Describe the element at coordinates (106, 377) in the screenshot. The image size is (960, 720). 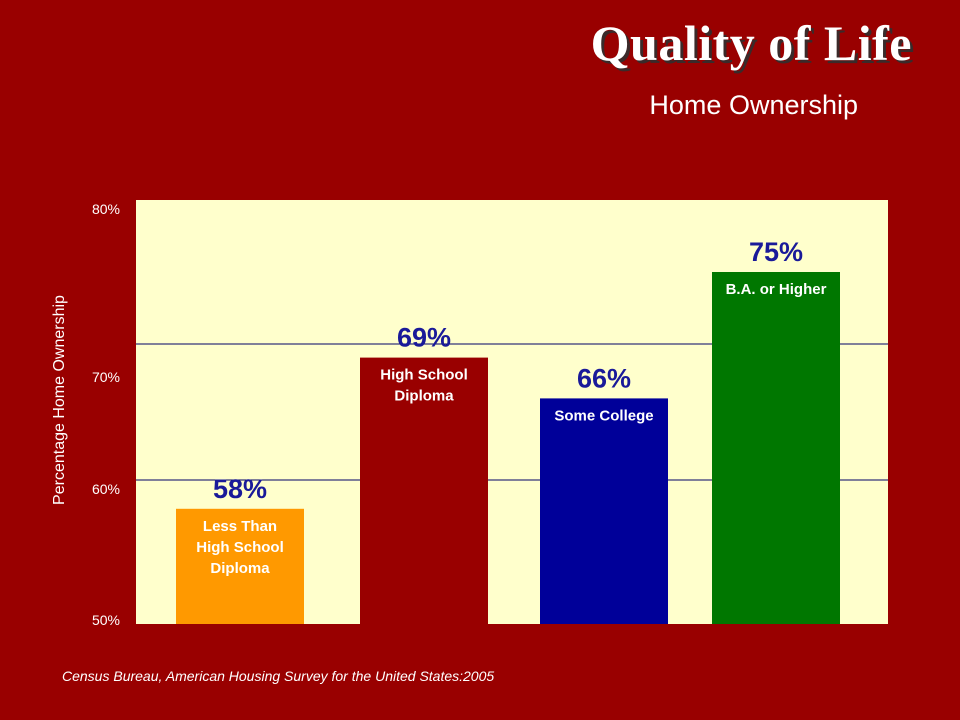
I see `y-tick-label: 70%` at that location.